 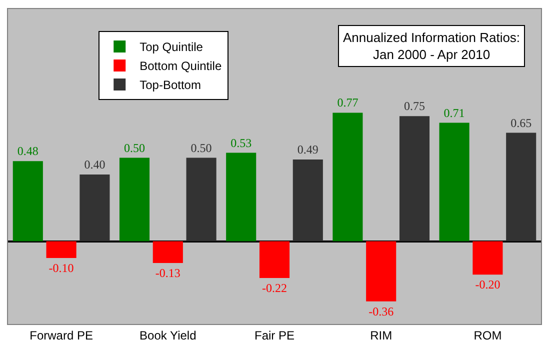 I want to click on data-label: -0.22, so click(x=274, y=288).